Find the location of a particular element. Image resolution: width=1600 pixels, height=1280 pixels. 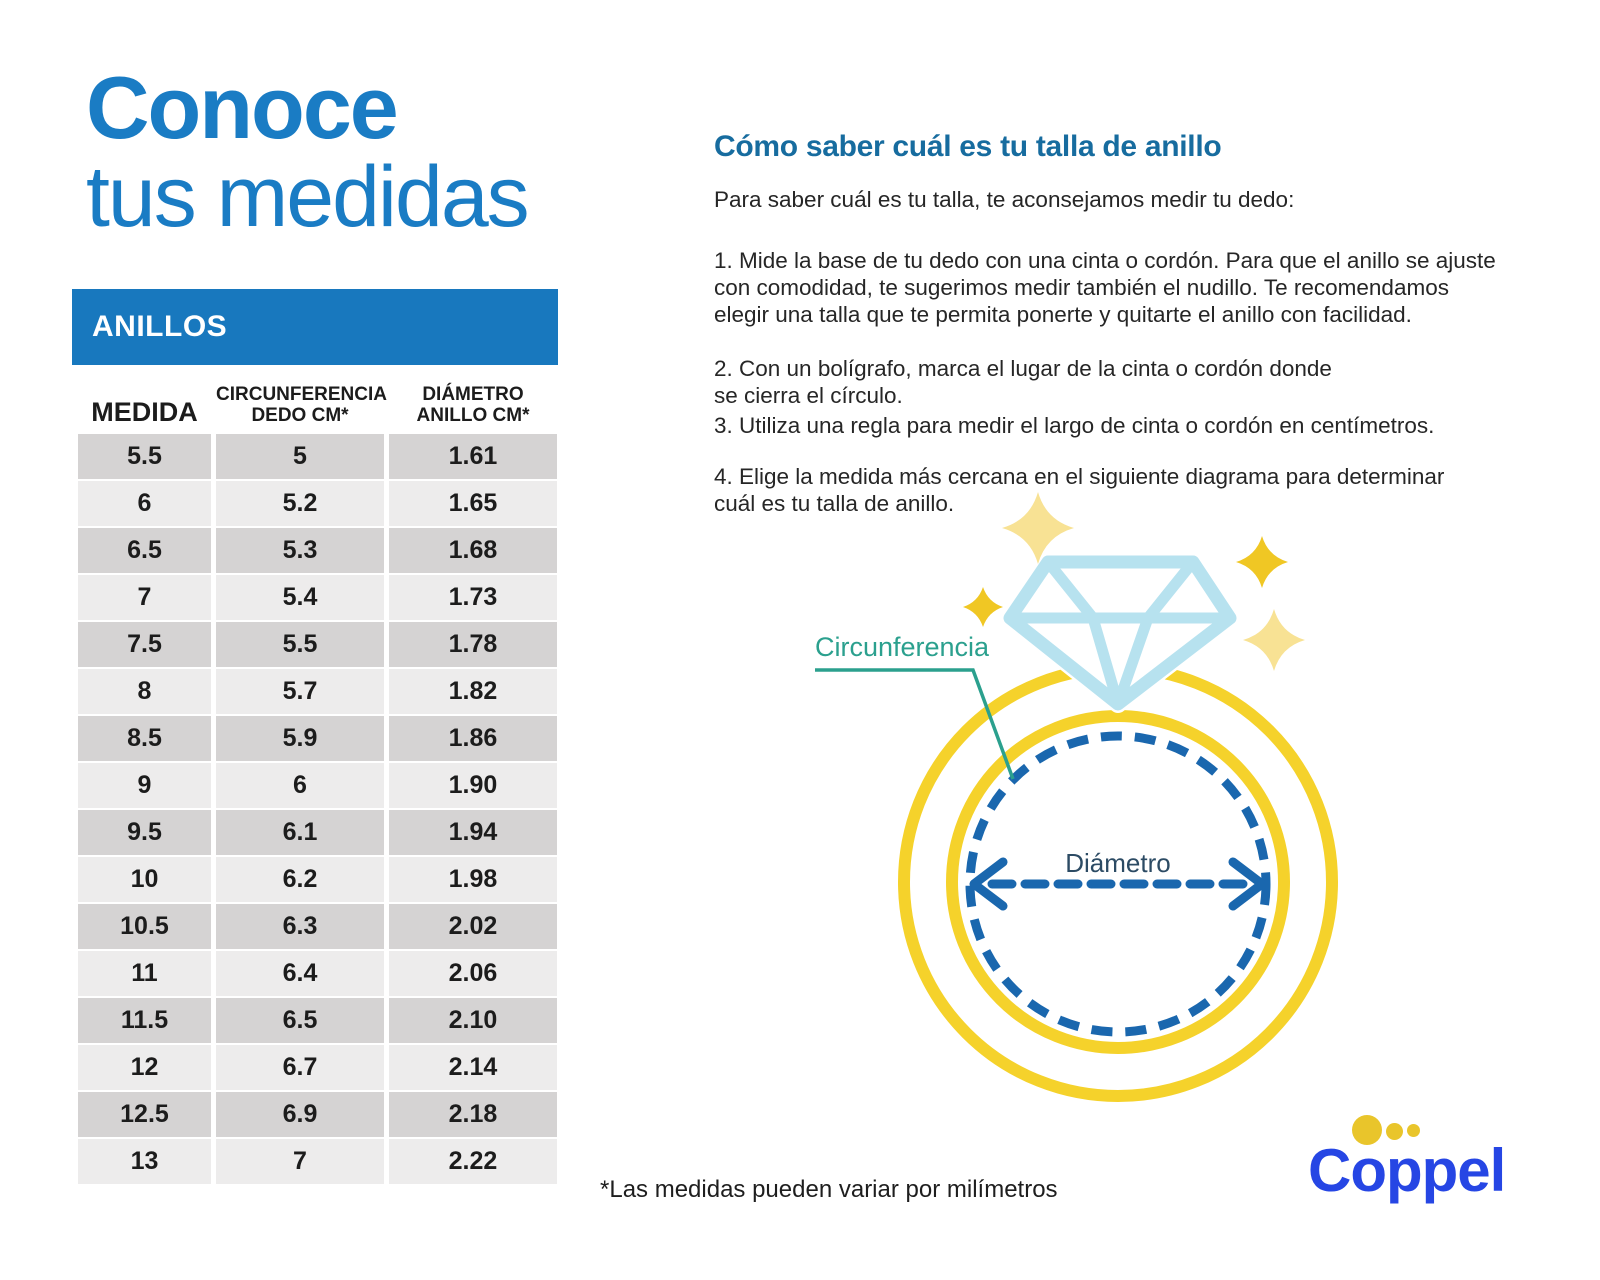

circumference-label: Circunferencia is located at coordinates (902, 647).